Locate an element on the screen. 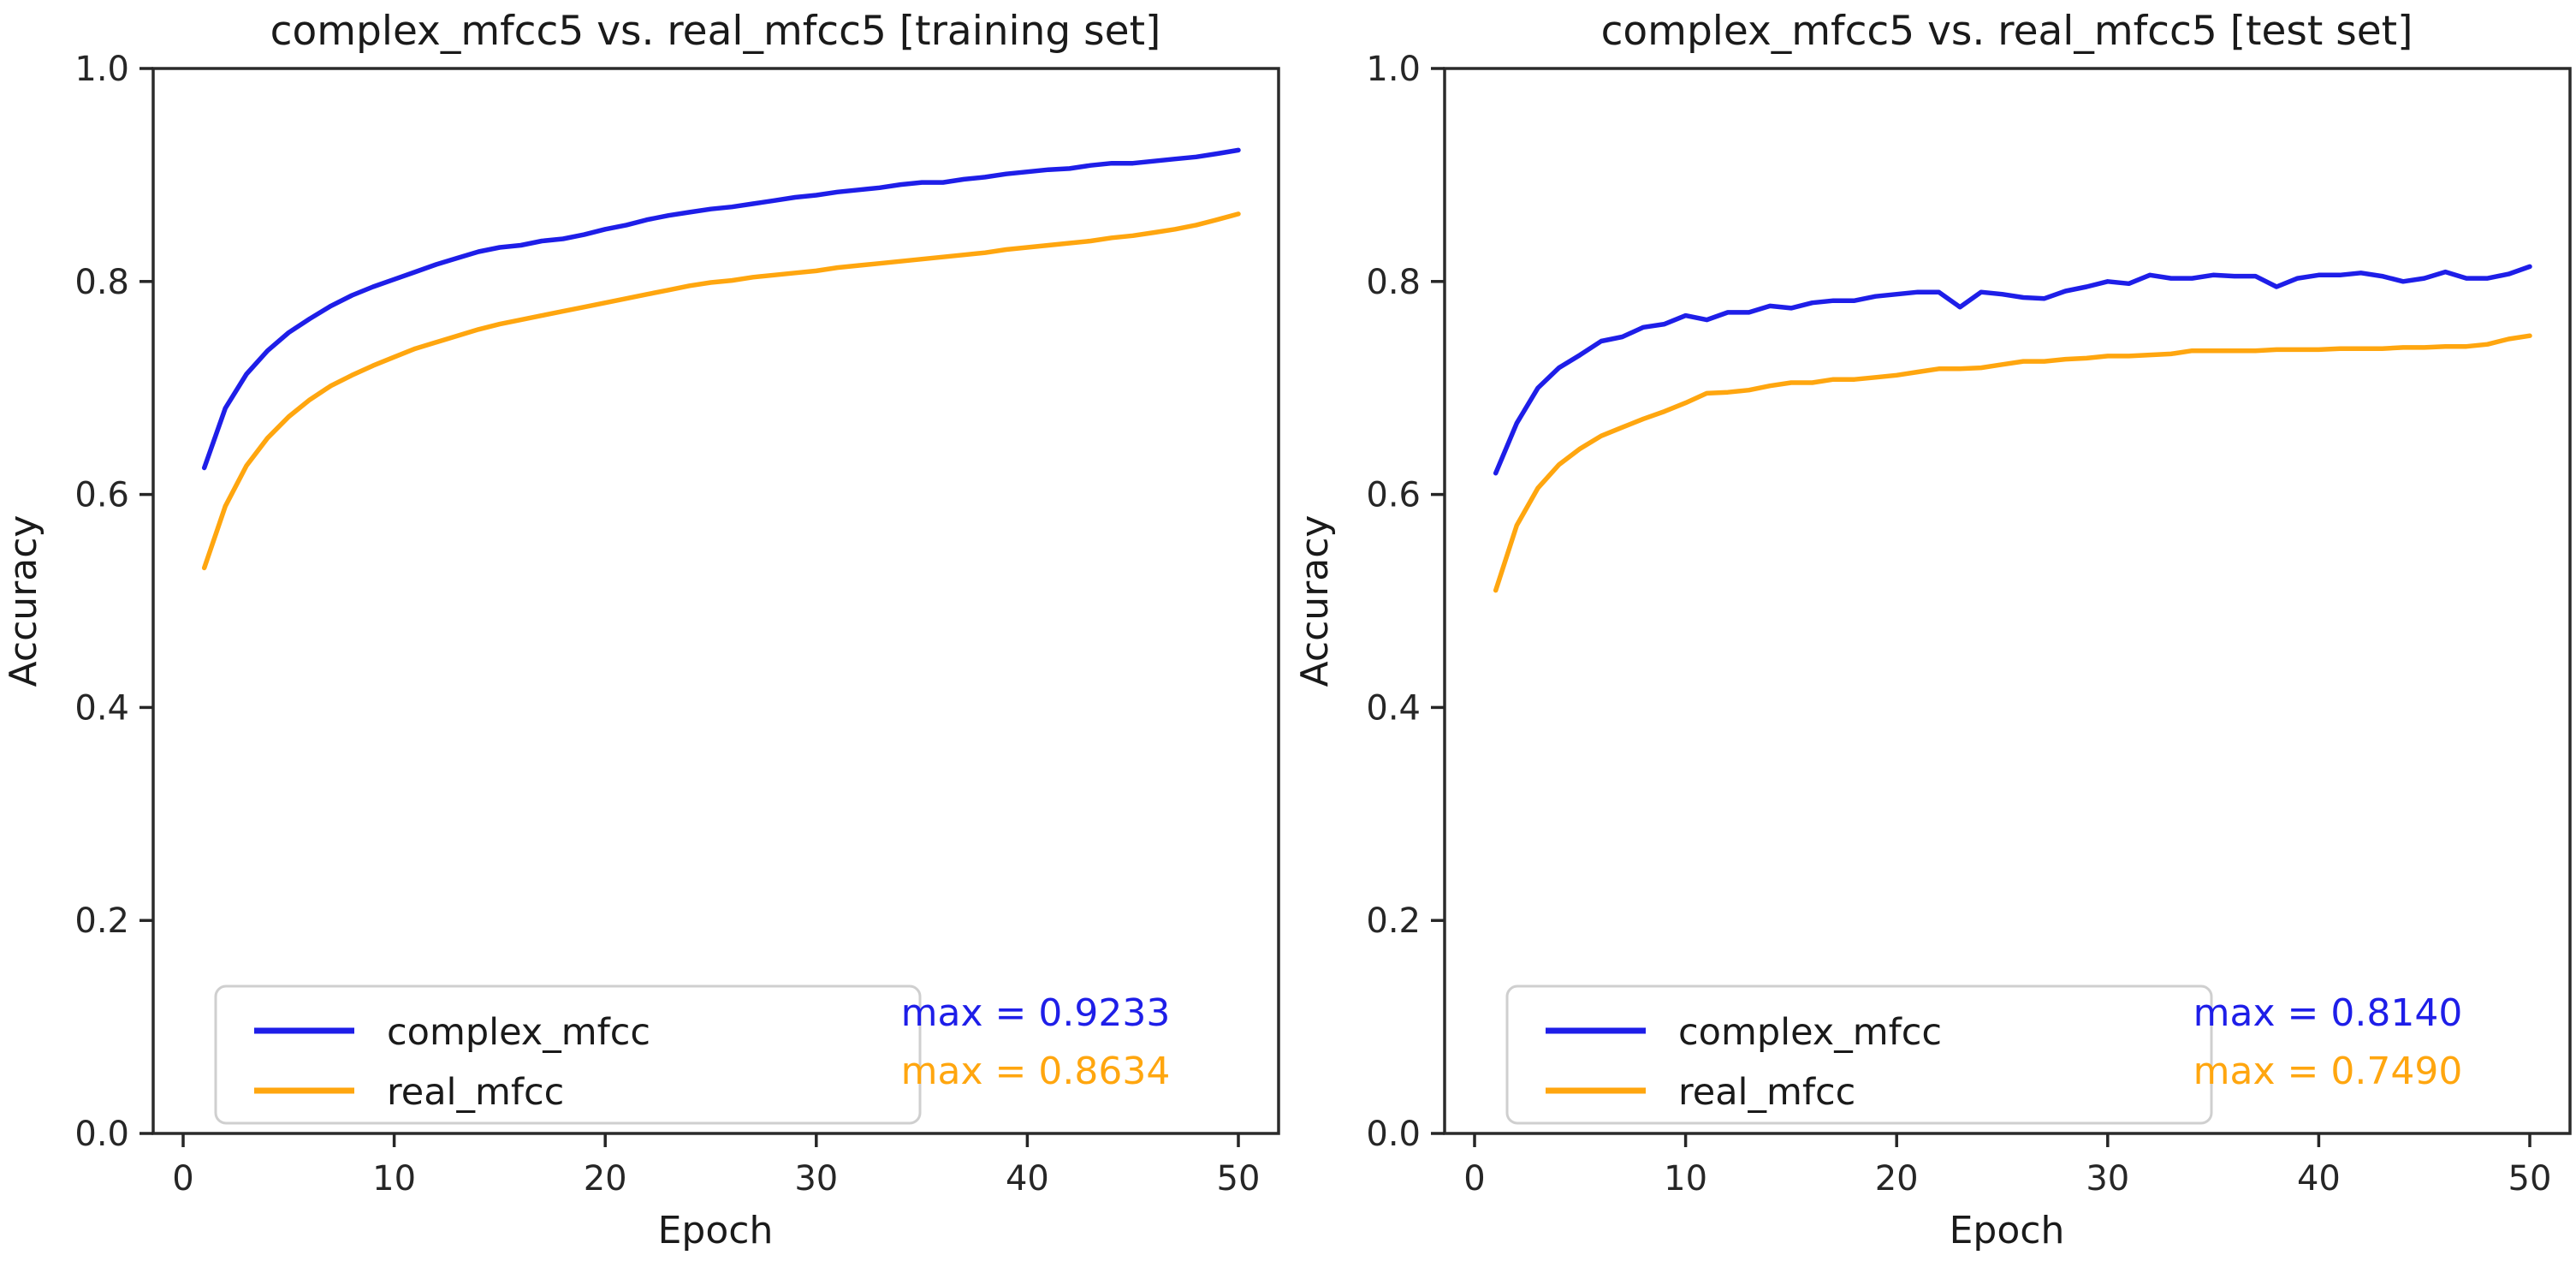  max-annotation-real: max = 0.7490 is located at coordinates (2328, 1071).